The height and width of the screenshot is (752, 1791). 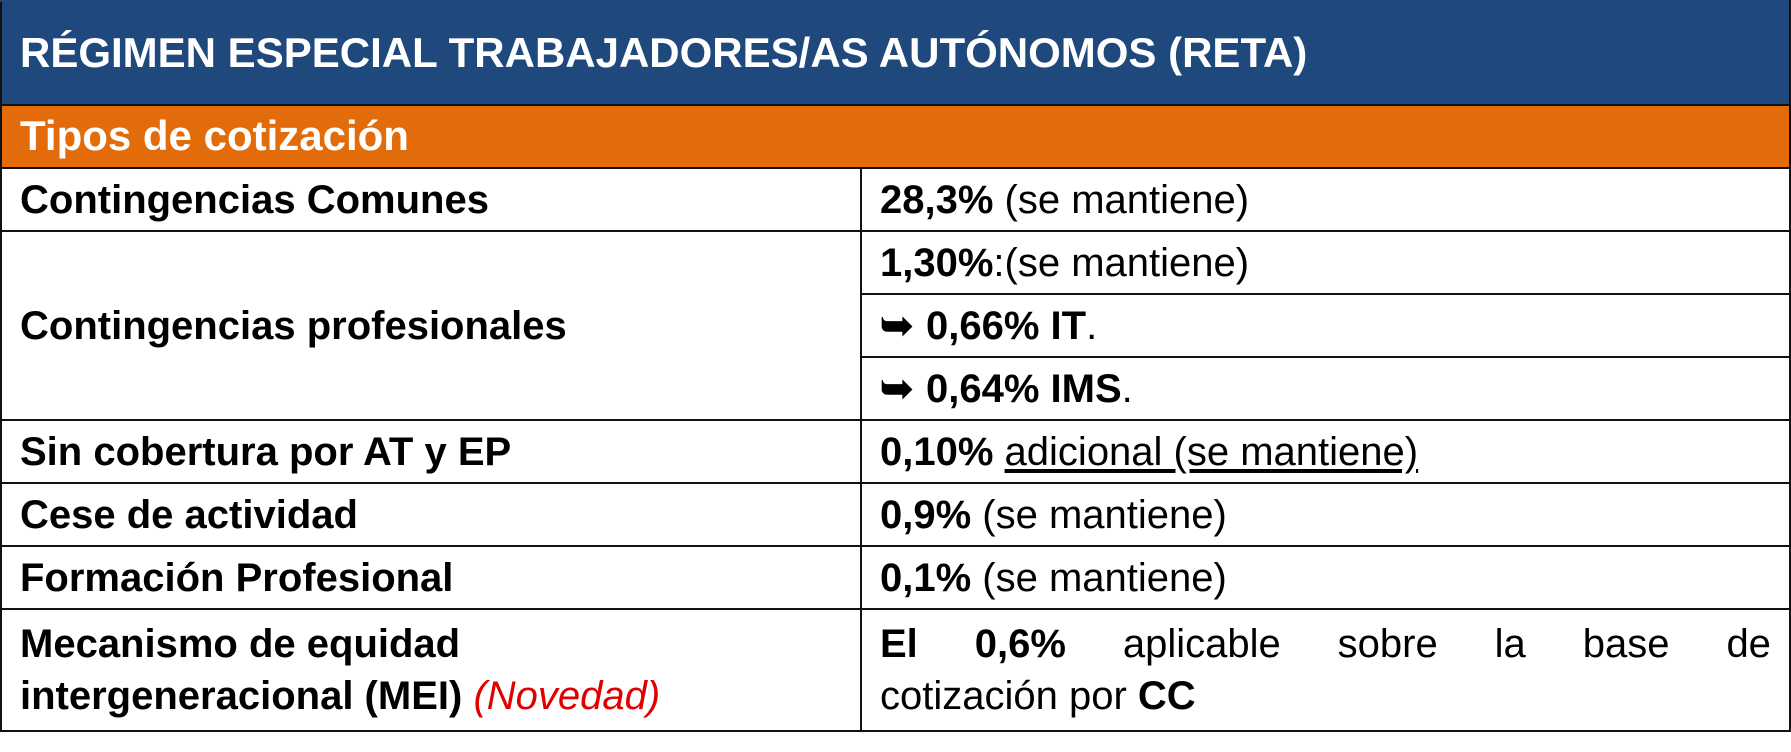 I want to click on table-row-cese-actividad: Cese de actividad 0,9% (se mantiene), so click(x=895, y=514).